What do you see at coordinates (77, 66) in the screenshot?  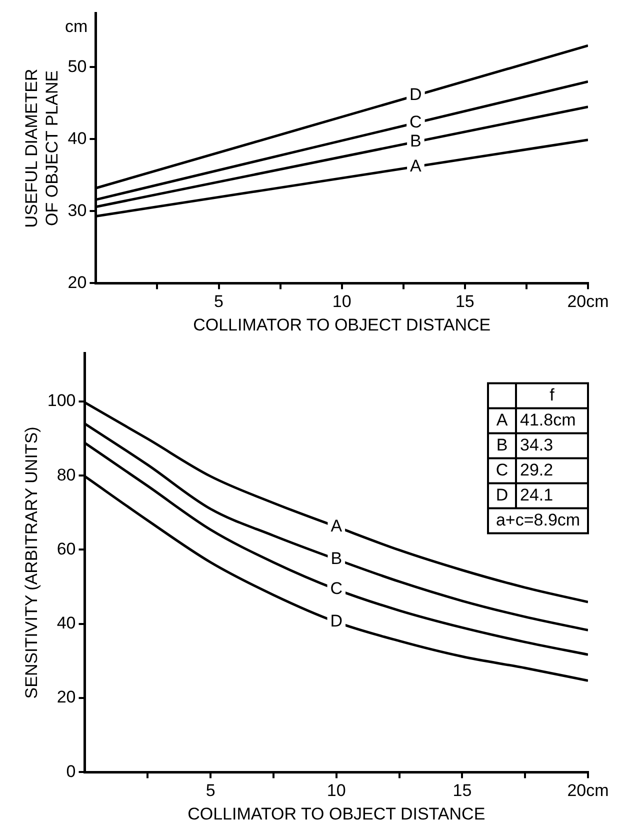 I see `y-tick-label: 50` at bounding box center [77, 66].